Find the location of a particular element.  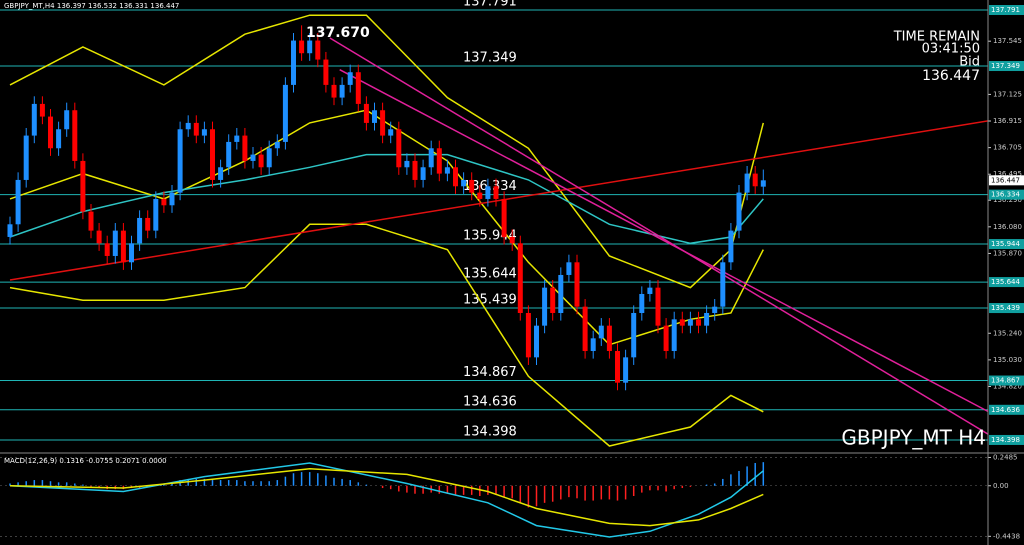

y-tick-label: 136.915 is located at coordinates (1007, 121).